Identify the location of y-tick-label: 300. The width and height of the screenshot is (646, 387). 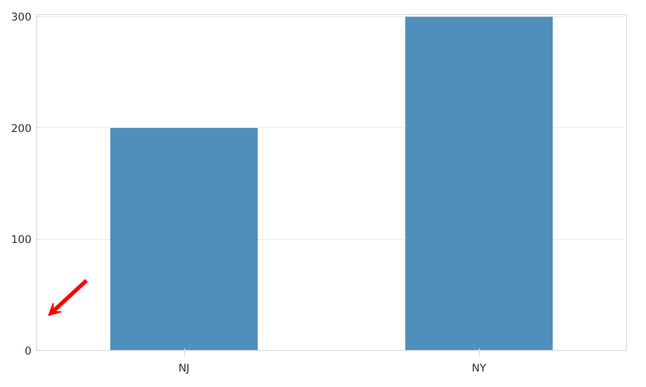
(21, 17).